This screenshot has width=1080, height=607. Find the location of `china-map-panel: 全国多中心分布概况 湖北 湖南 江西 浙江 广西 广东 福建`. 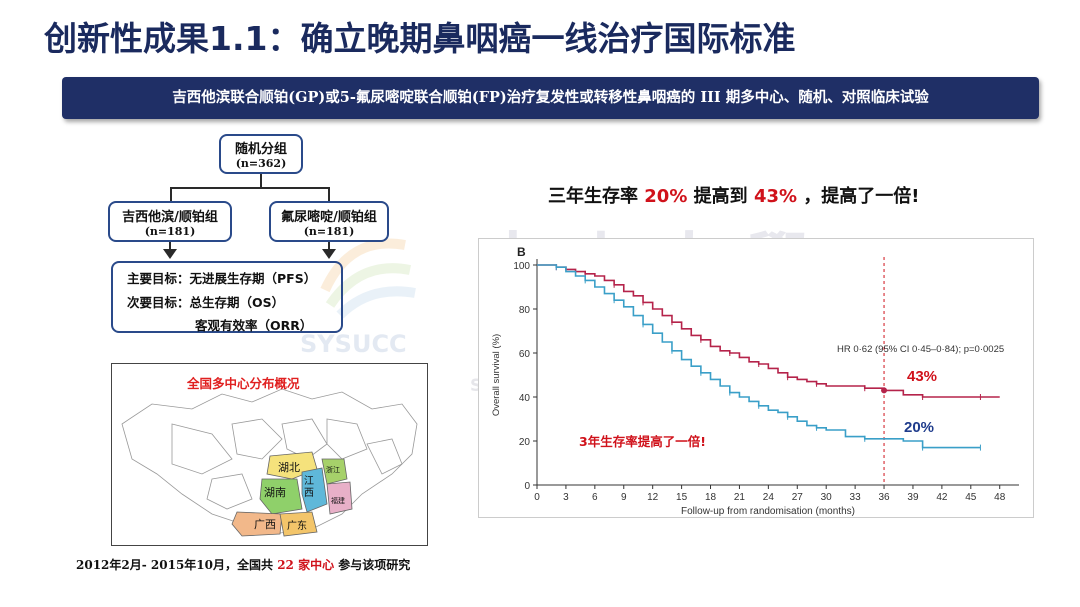

china-map-panel: 全国多中心分布概况 湖北 湖南 江西 浙江 广西 广东 福建 is located at coordinates (269, 454).